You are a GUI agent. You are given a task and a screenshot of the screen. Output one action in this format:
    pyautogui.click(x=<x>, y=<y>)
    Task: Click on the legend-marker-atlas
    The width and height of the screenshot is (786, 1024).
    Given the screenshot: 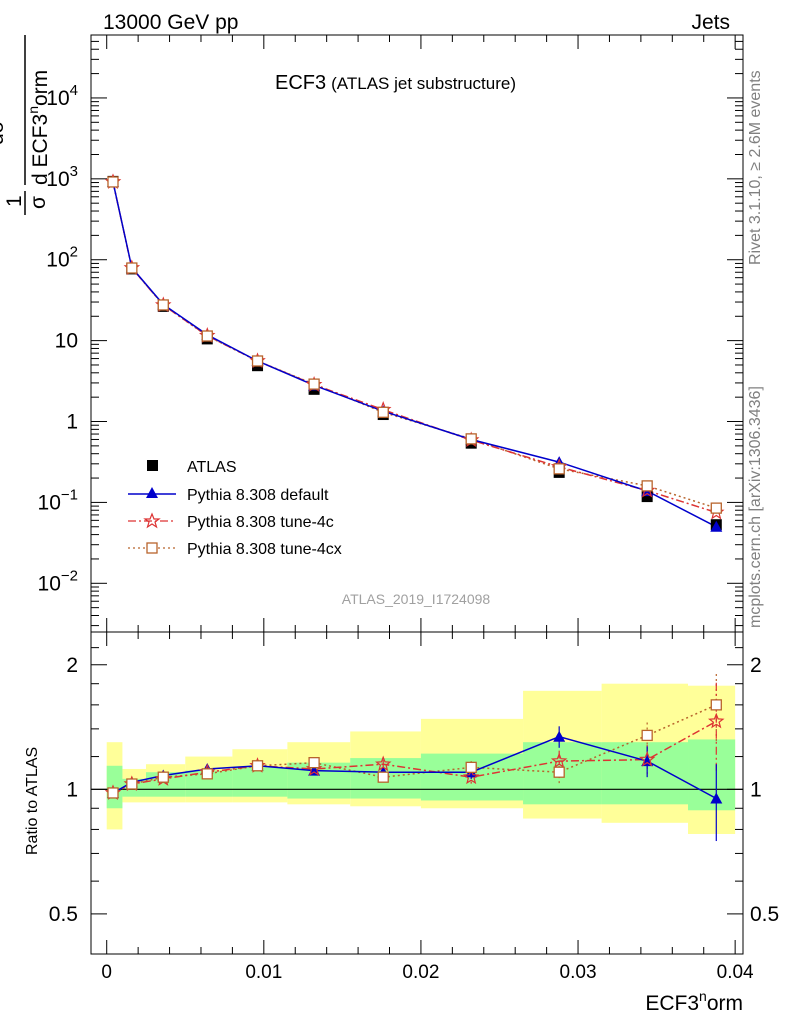 What is the action you would take?
    pyautogui.click(x=152, y=465)
    